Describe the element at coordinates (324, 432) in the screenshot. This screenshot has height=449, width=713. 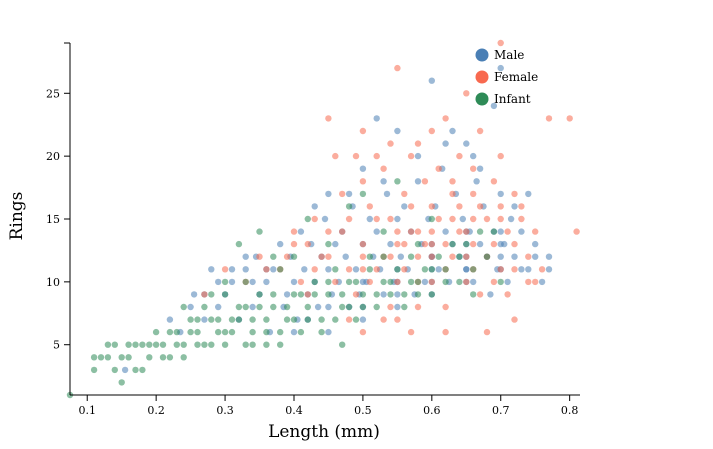
I see `x-axis-title: Length (mm)` at that location.